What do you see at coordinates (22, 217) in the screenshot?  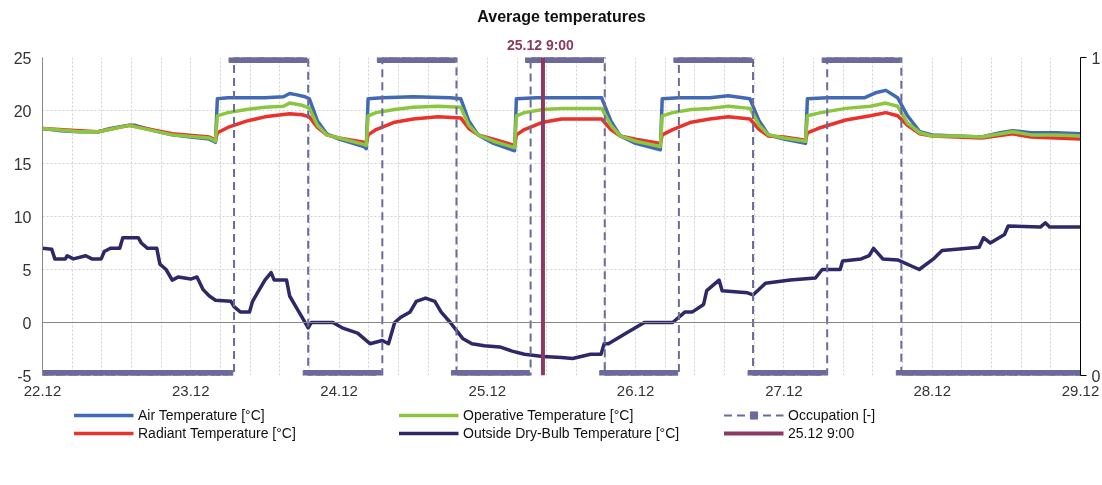 I see `y-tick-label: 10` at bounding box center [22, 217].